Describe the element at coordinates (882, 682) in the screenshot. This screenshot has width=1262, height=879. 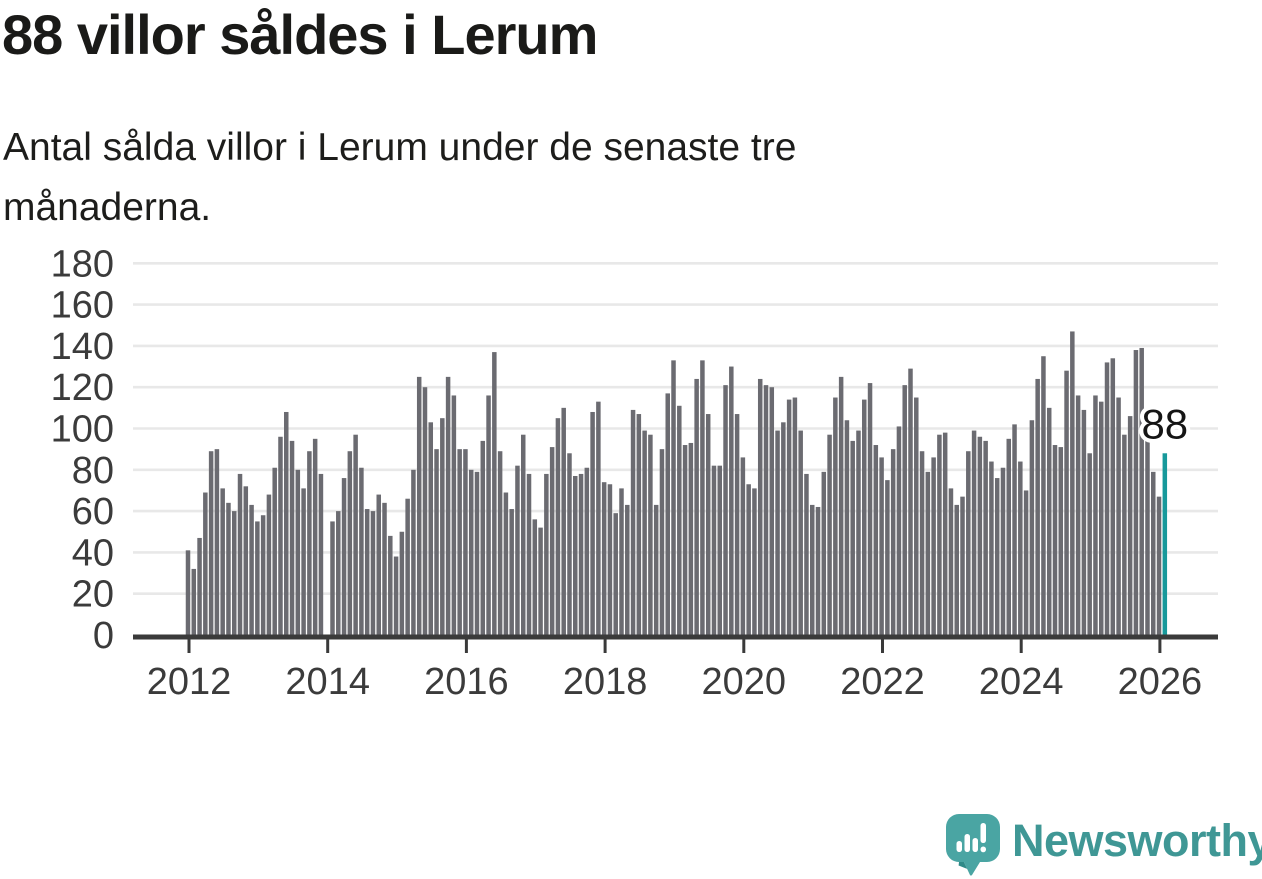
I see `x-axis-label: 2022` at that location.